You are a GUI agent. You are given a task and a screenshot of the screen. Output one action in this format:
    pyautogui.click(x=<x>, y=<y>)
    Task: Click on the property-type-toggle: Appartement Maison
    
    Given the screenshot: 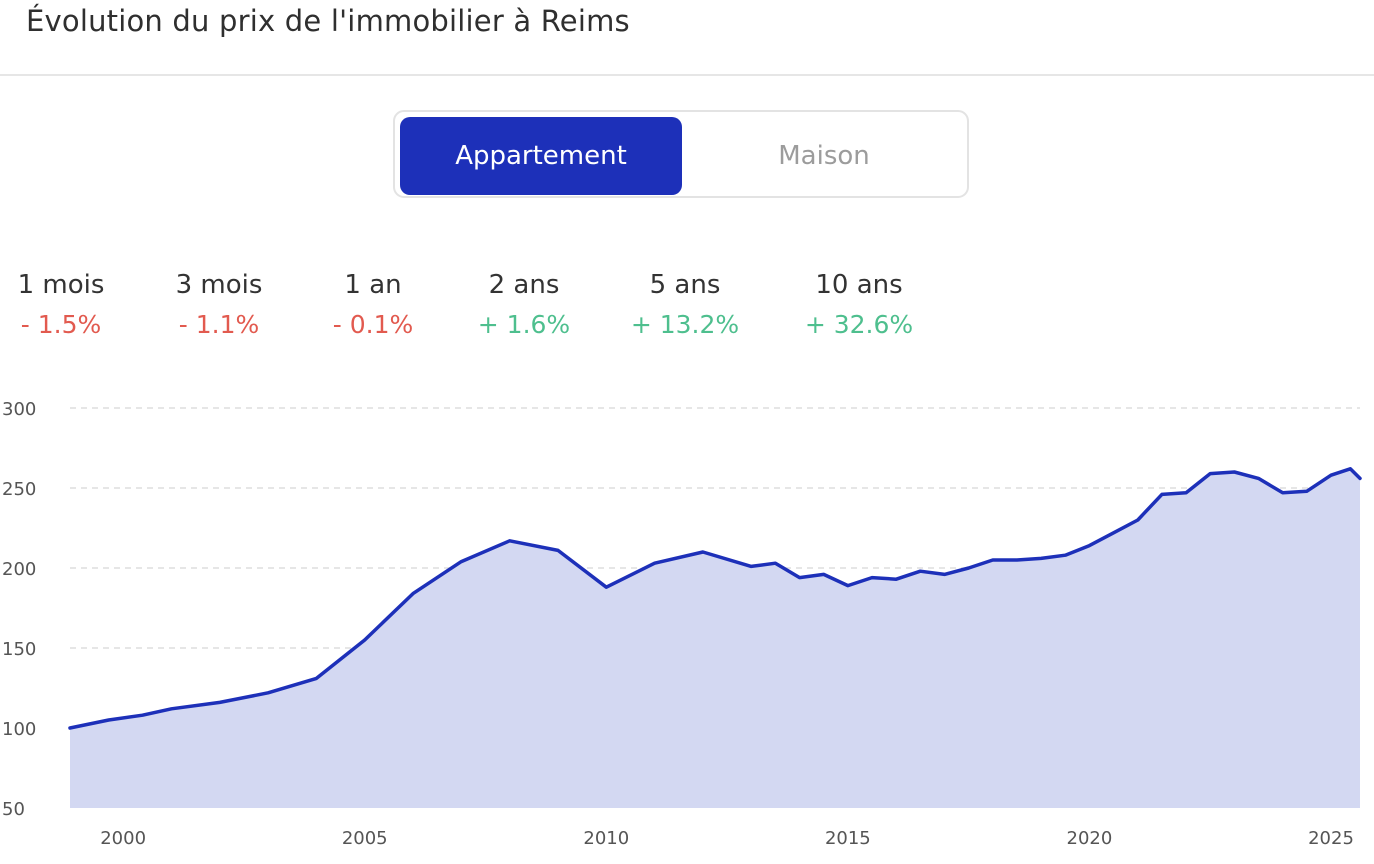 What is the action you would take?
    pyautogui.click(x=681, y=154)
    